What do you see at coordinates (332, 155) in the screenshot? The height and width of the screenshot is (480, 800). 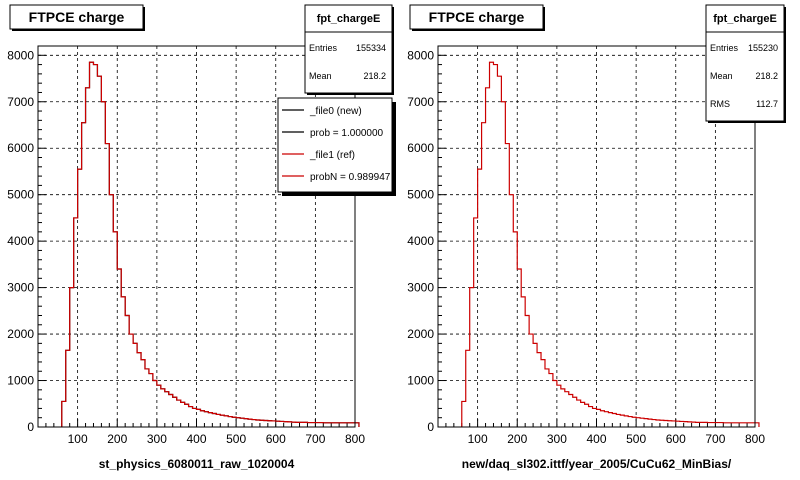 I see `legend-entry-label: _file1 (ref)` at bounding box center [332, 155].